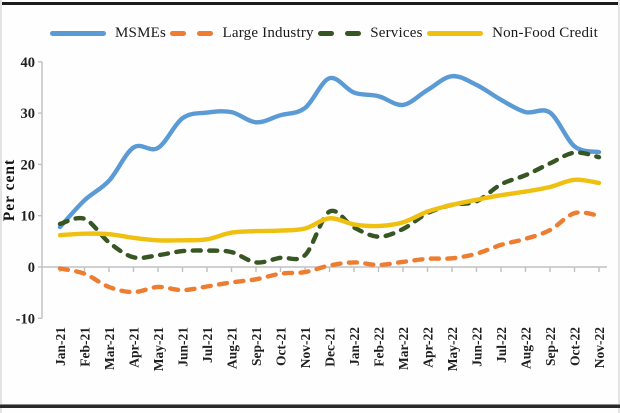 The image size is (620, 413). I want to click on svg-text: Per cent, so click(9, 190).